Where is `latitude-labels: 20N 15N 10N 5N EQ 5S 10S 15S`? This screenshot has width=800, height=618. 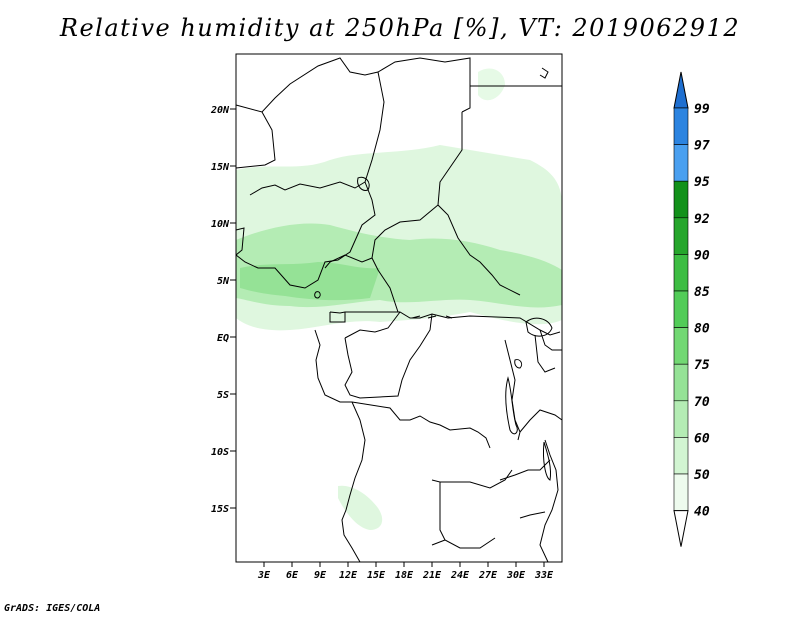 latitude-labels: 20N 15N 10N 5N EQ 5S 10S 15S is located at coordinates (220, 310).